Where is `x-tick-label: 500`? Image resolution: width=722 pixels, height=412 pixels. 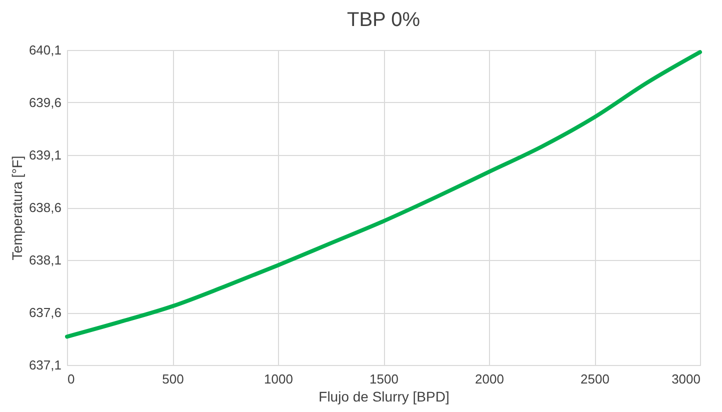 x-tick-label: 500 is located at coordinates (173, 379).